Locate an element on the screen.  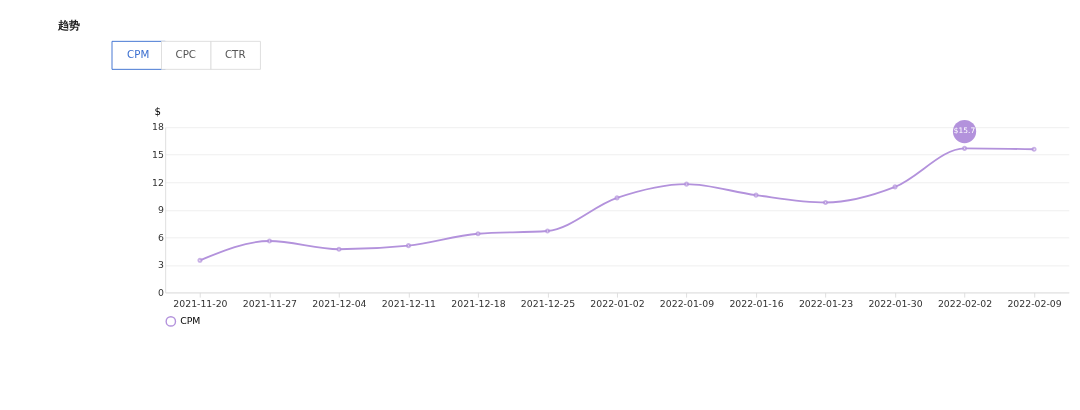
legend-label: CPM is located at coordinates (190, 321).